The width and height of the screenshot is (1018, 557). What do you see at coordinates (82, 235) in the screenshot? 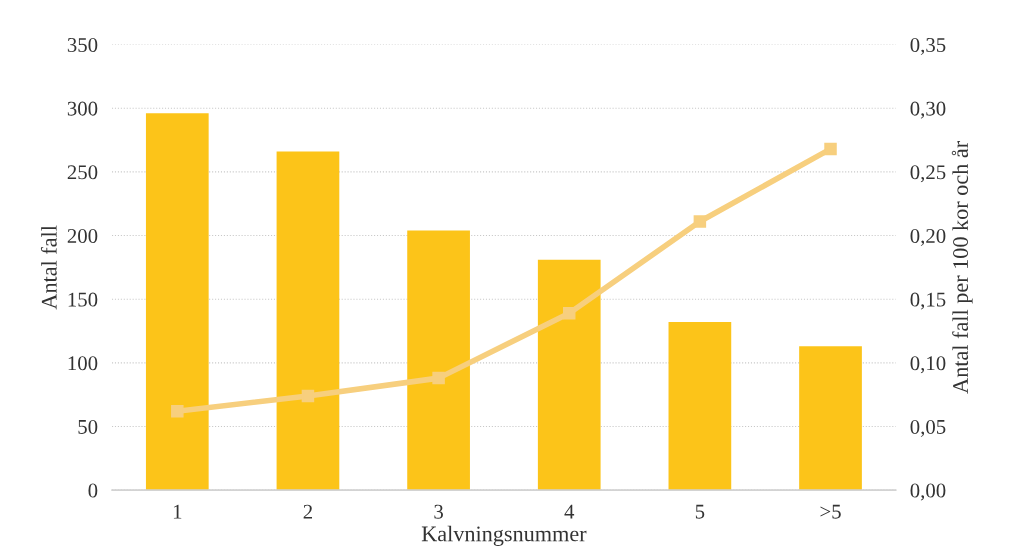
I see `y-tick-label: 200` at bounding box center [82, 235].